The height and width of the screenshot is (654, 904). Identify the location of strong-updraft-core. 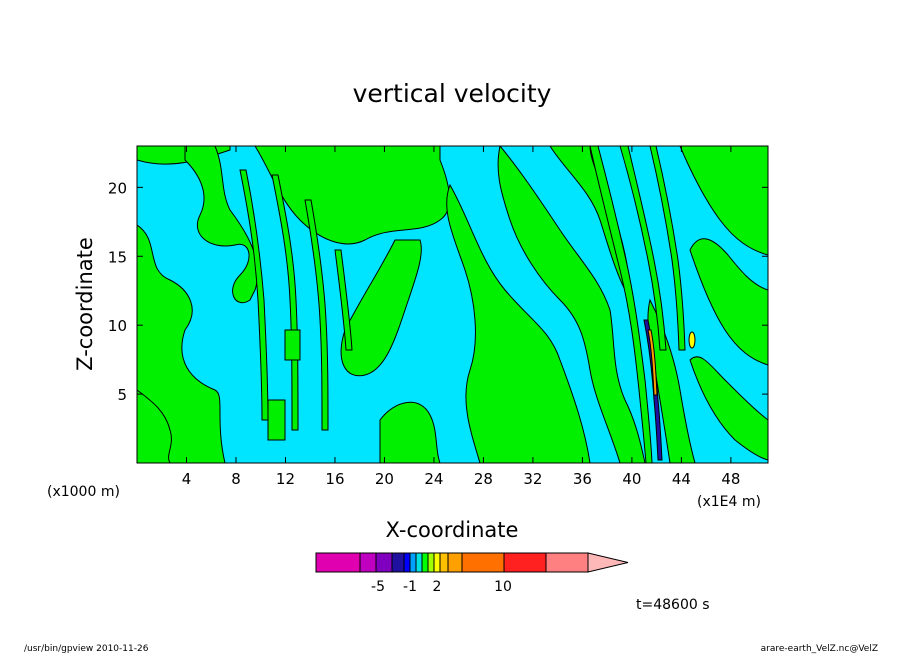
(669, 390).